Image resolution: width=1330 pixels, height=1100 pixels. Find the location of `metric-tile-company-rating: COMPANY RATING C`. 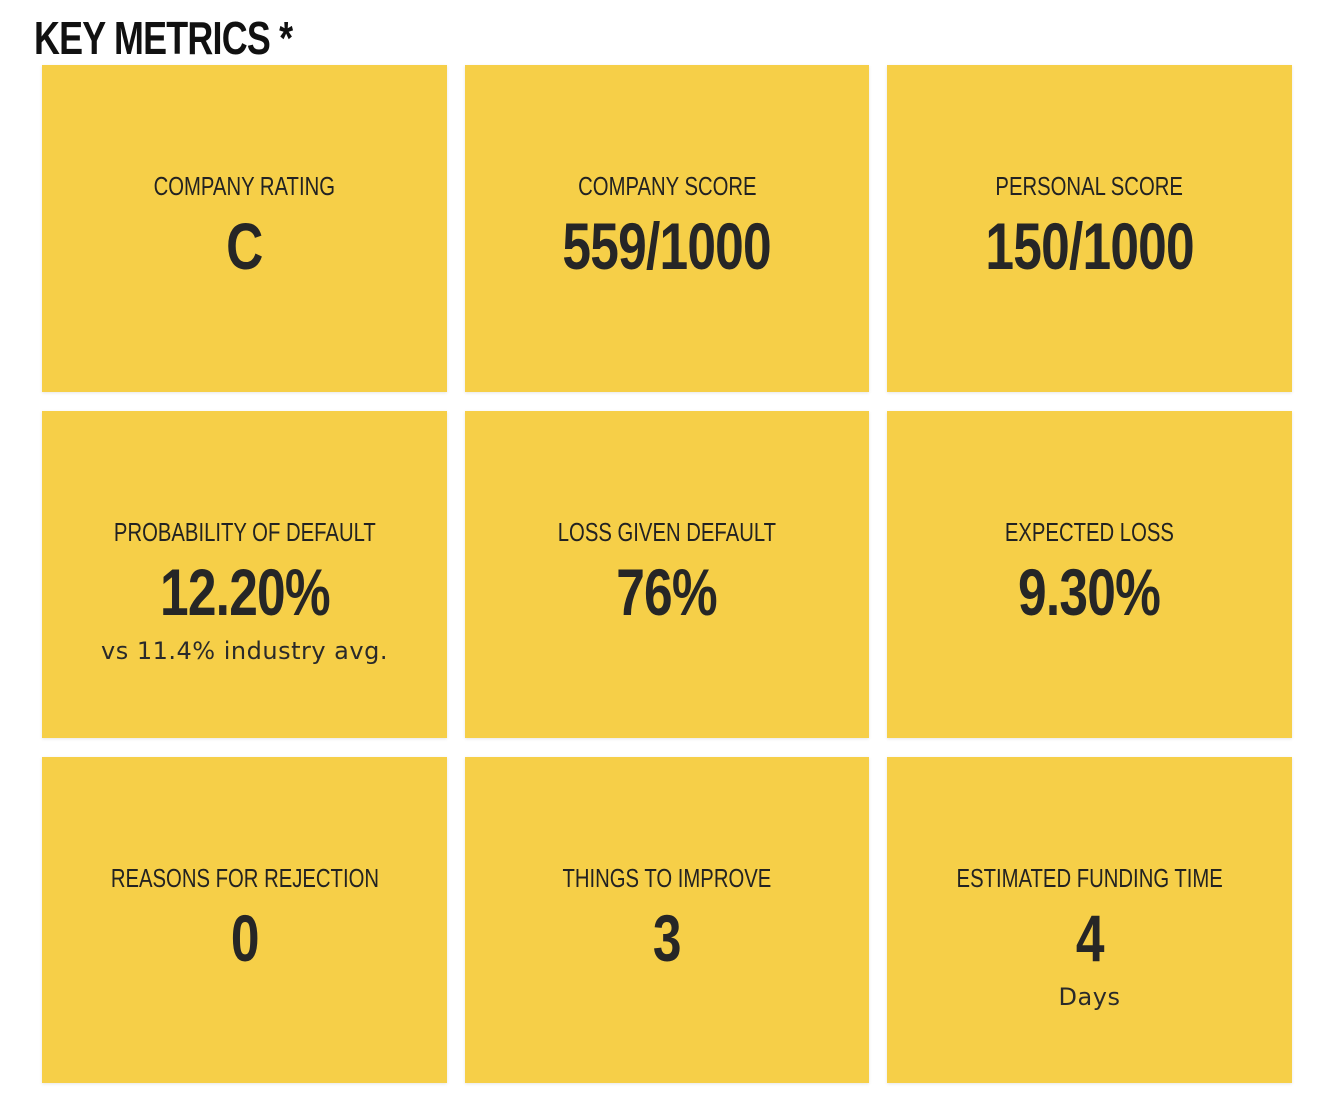

metric-tile-company-rating: COMPANY RATING C is located at coordinates (244, 228).